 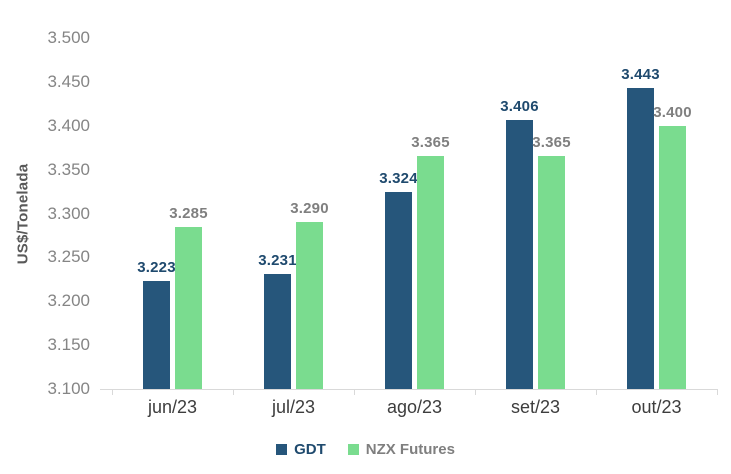 What do you see at coordinates (310, 449) in the screenshot?
I see `legend-label-gdt: GDT` at bounding box center [310, 449].